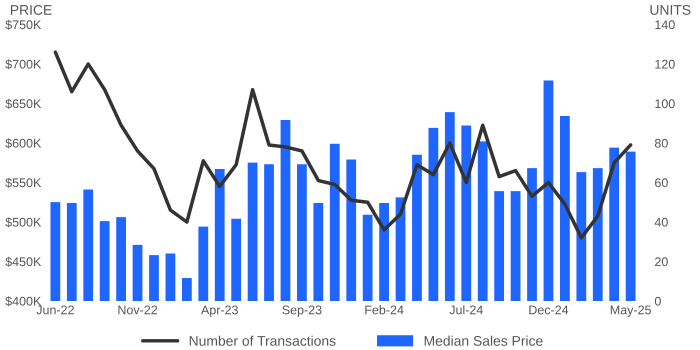 This screenshot has width=700, height=350. I want to click on x-tick-label: Apr-23, so click(219, 311).